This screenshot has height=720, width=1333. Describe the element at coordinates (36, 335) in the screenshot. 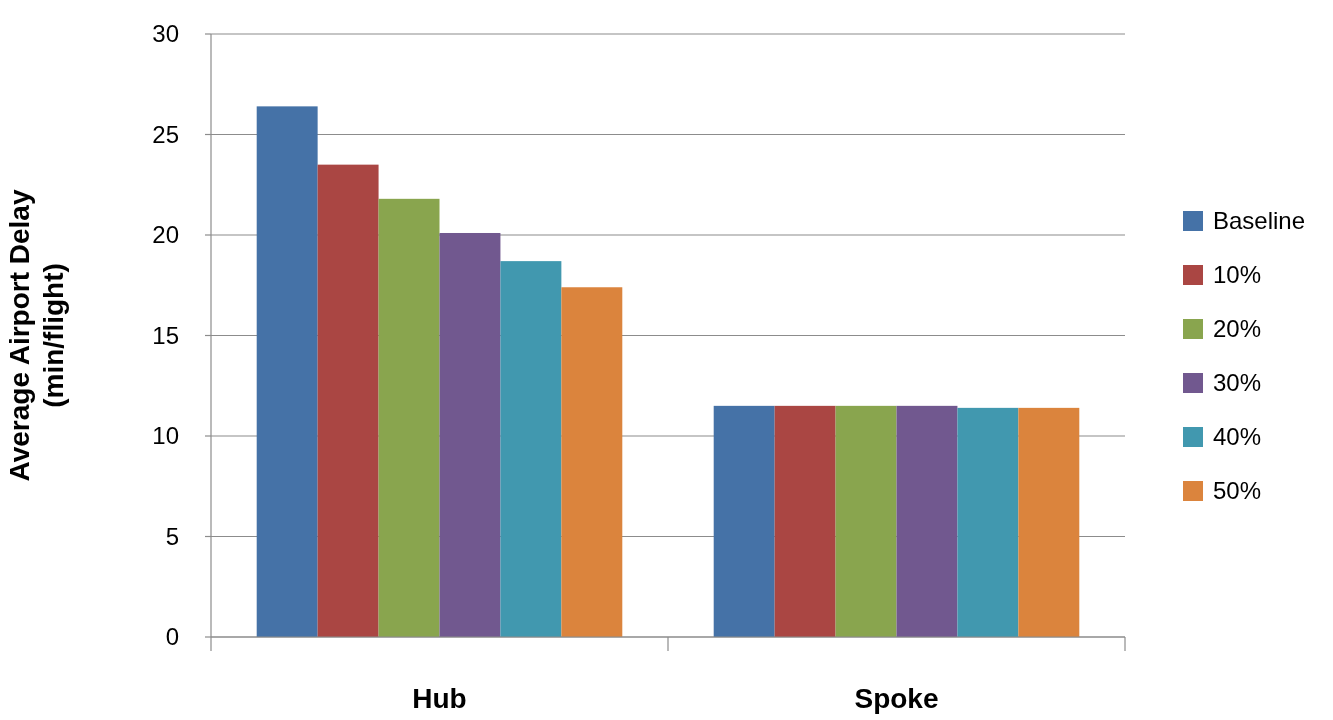

I see `y-axis-title: Average Airport Delay (min/flight)` at that location.